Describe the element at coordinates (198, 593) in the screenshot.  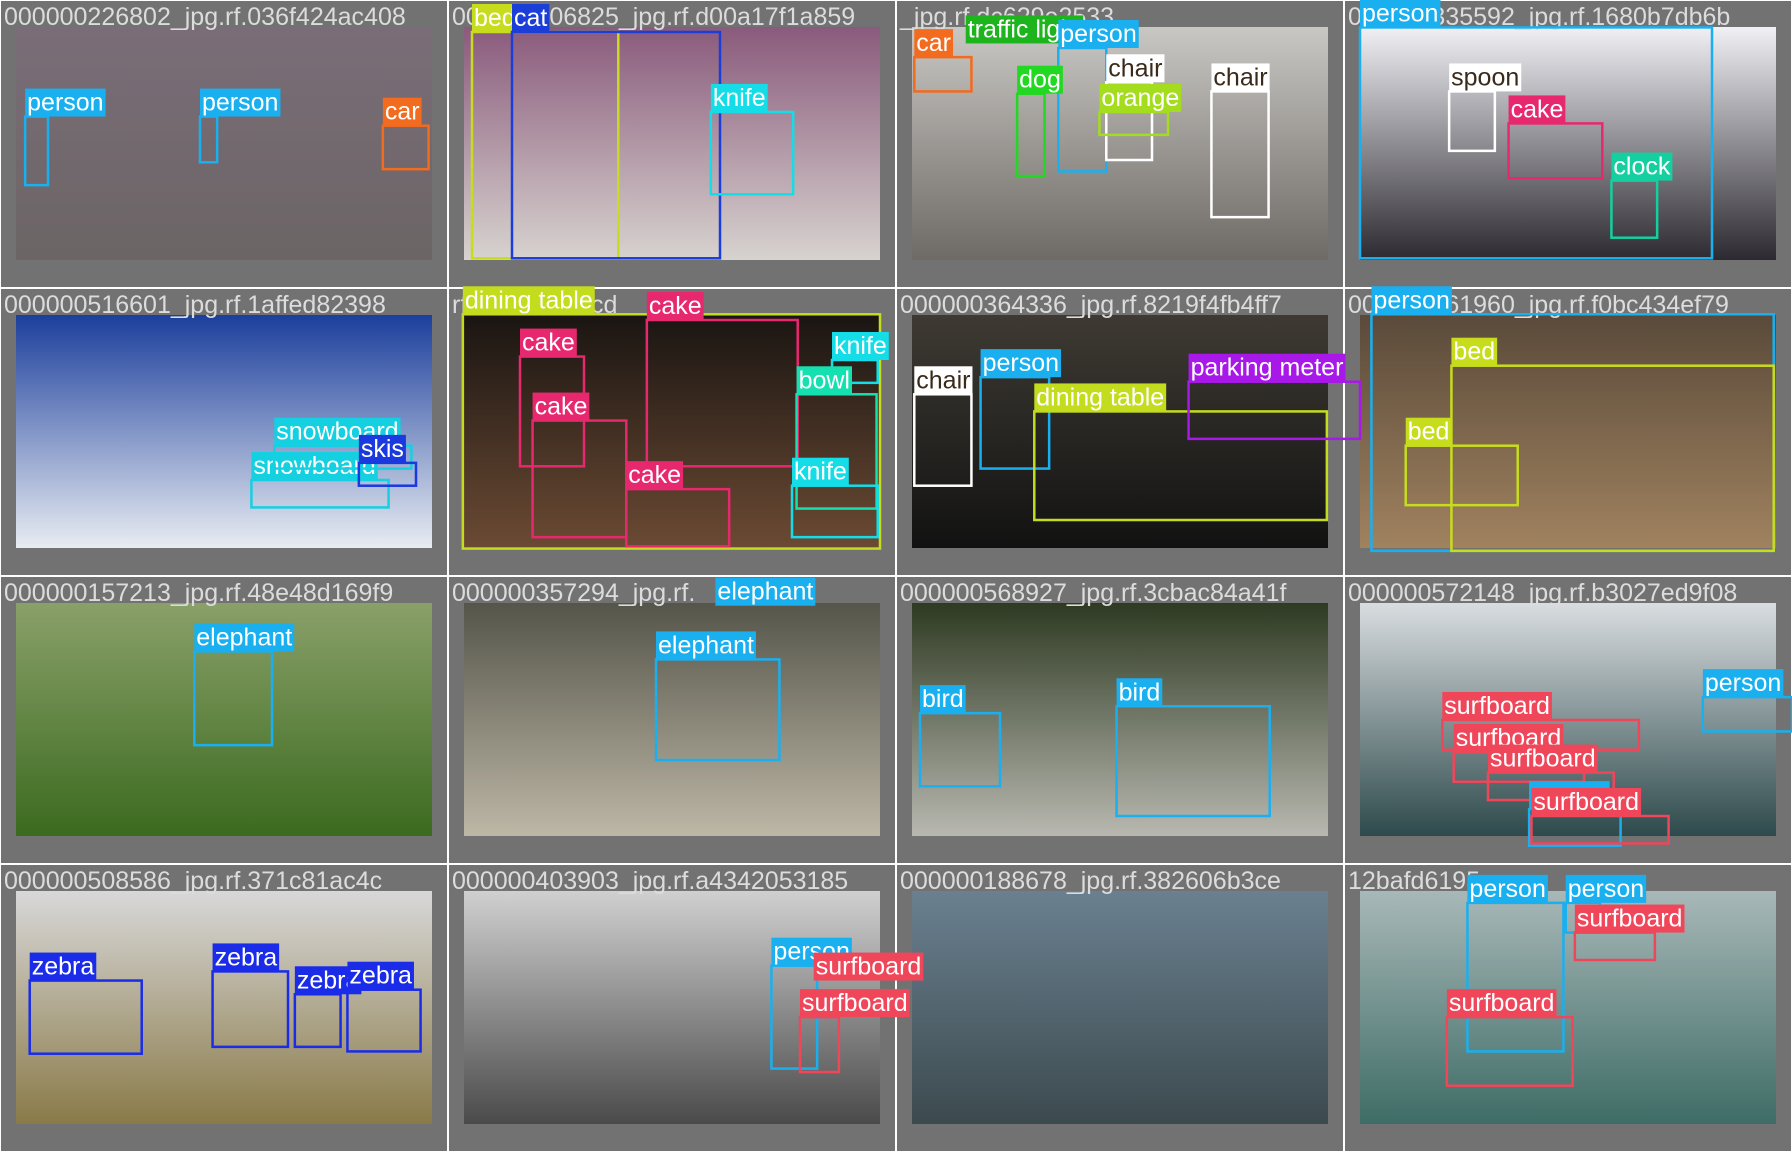
I see `image-filename: 000000157213_jpg.rf.48e48d169f9` at that location.